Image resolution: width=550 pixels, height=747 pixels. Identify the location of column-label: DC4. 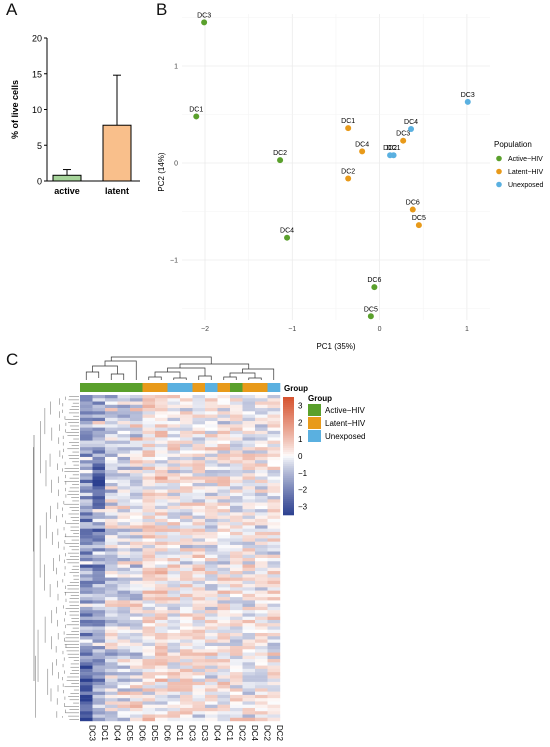
(216, 733).